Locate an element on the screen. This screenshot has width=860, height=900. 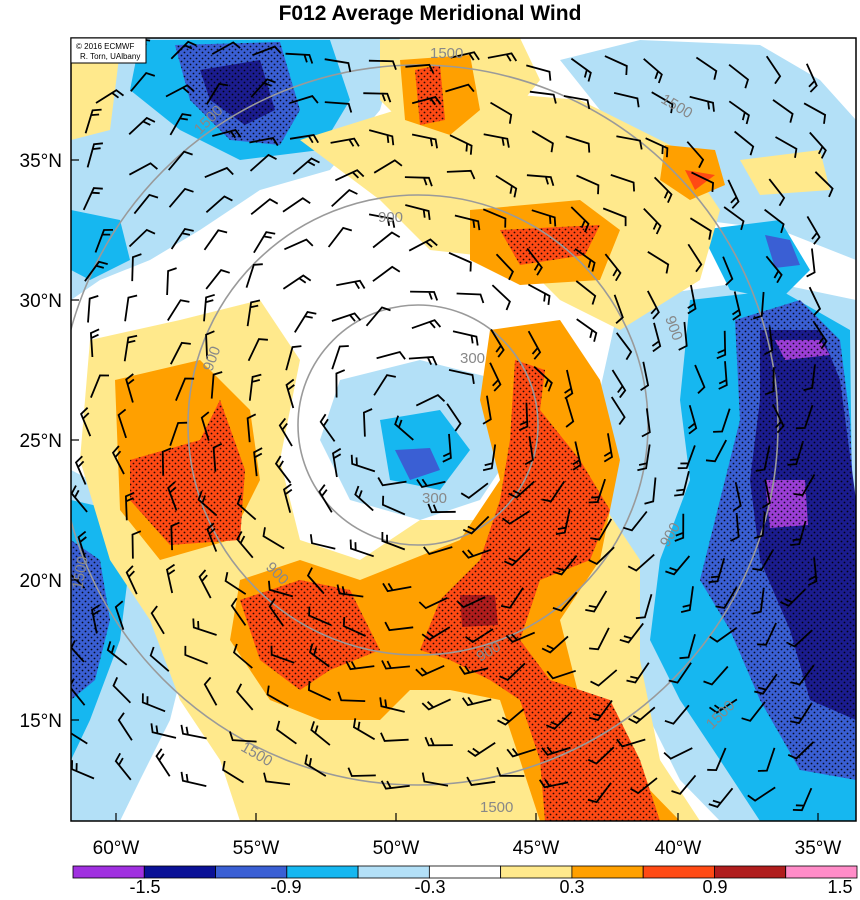
latitude-labels: 35°N 30°N 25°N 20°N 15°N is located at coordinates (41, 441).